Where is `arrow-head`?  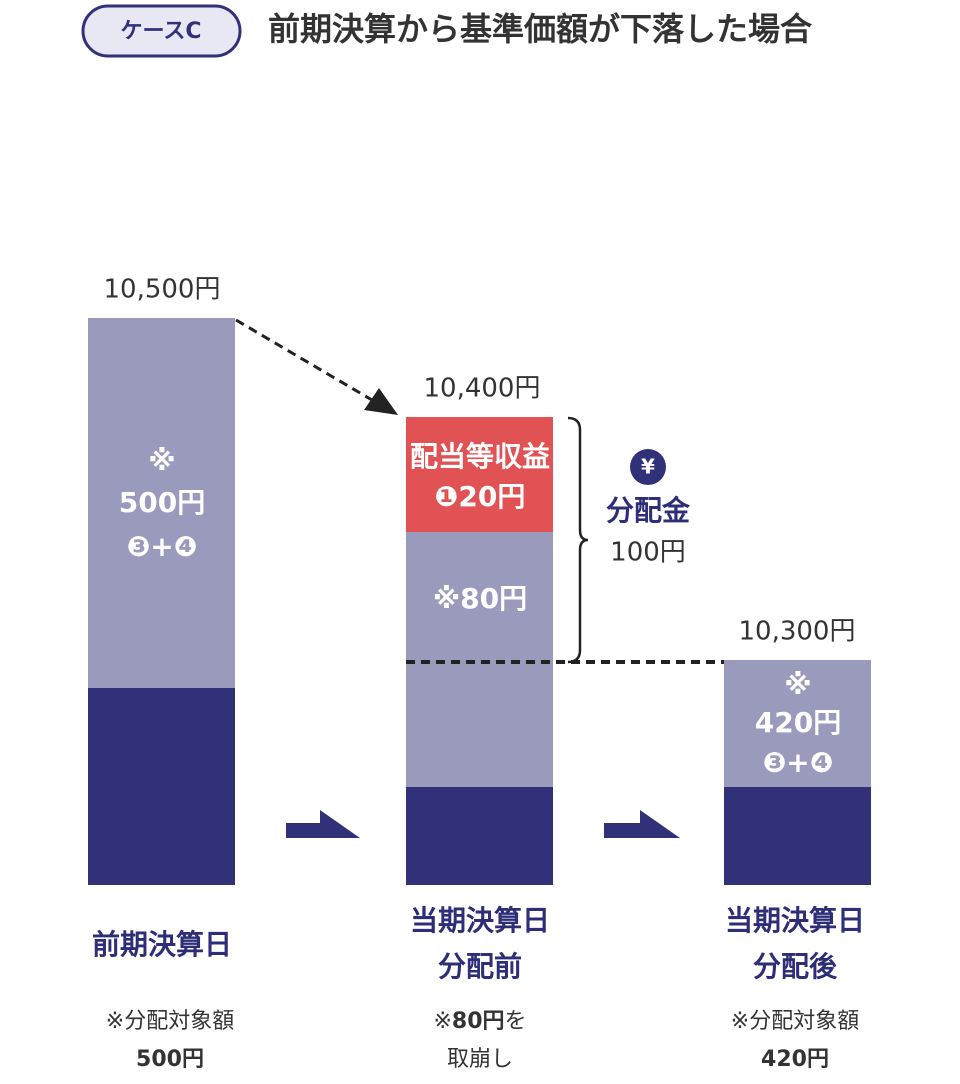 arrow-head is located at coordinates (381, 401).